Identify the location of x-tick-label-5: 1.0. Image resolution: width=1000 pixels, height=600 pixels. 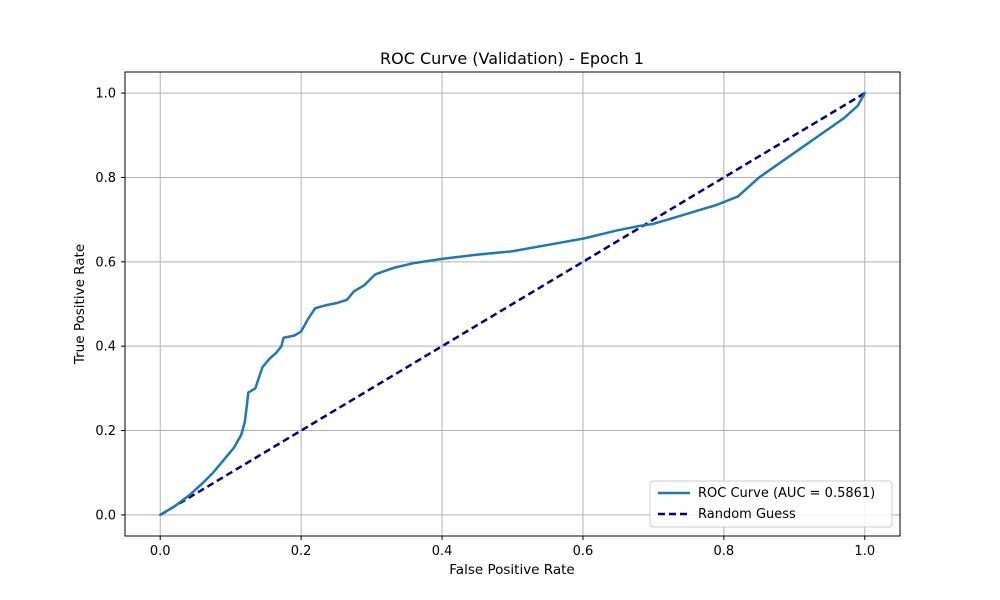
(864, 551).